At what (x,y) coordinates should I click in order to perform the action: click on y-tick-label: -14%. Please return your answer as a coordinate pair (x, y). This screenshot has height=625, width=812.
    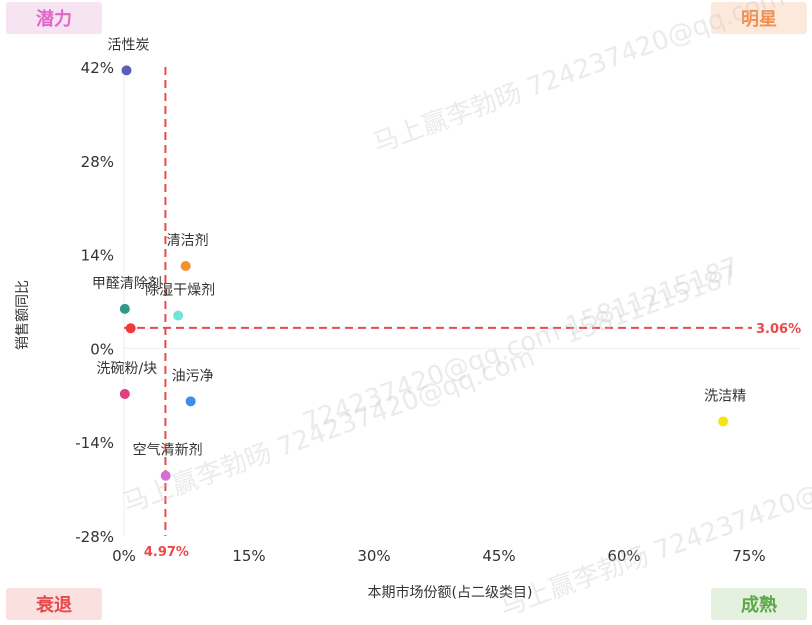
    Looking at the image, I should click on (94, 443).